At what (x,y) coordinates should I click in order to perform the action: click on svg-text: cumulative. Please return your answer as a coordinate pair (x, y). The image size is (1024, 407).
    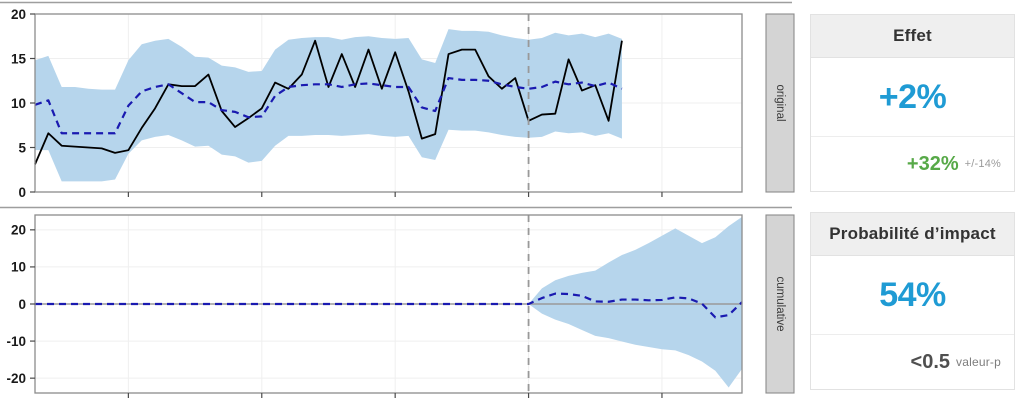
    Looking at the image, I should click on (780, 304).